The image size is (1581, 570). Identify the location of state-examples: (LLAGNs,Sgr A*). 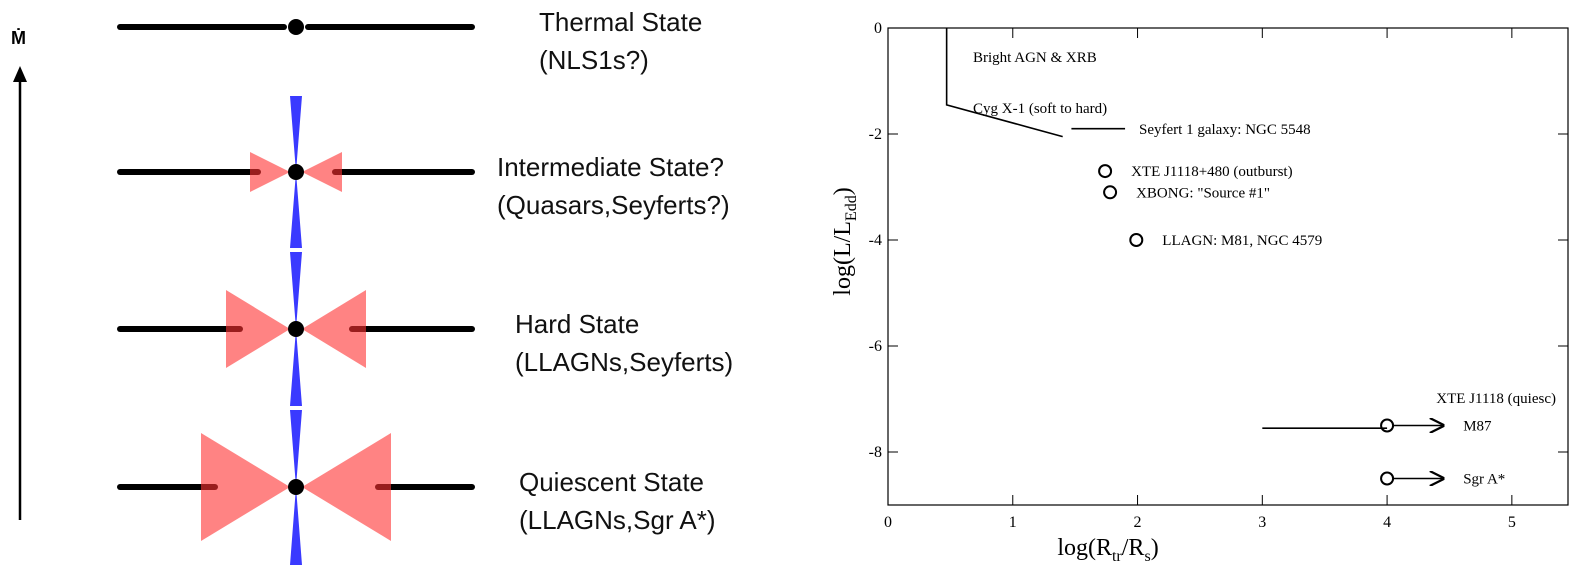
(617, 520).